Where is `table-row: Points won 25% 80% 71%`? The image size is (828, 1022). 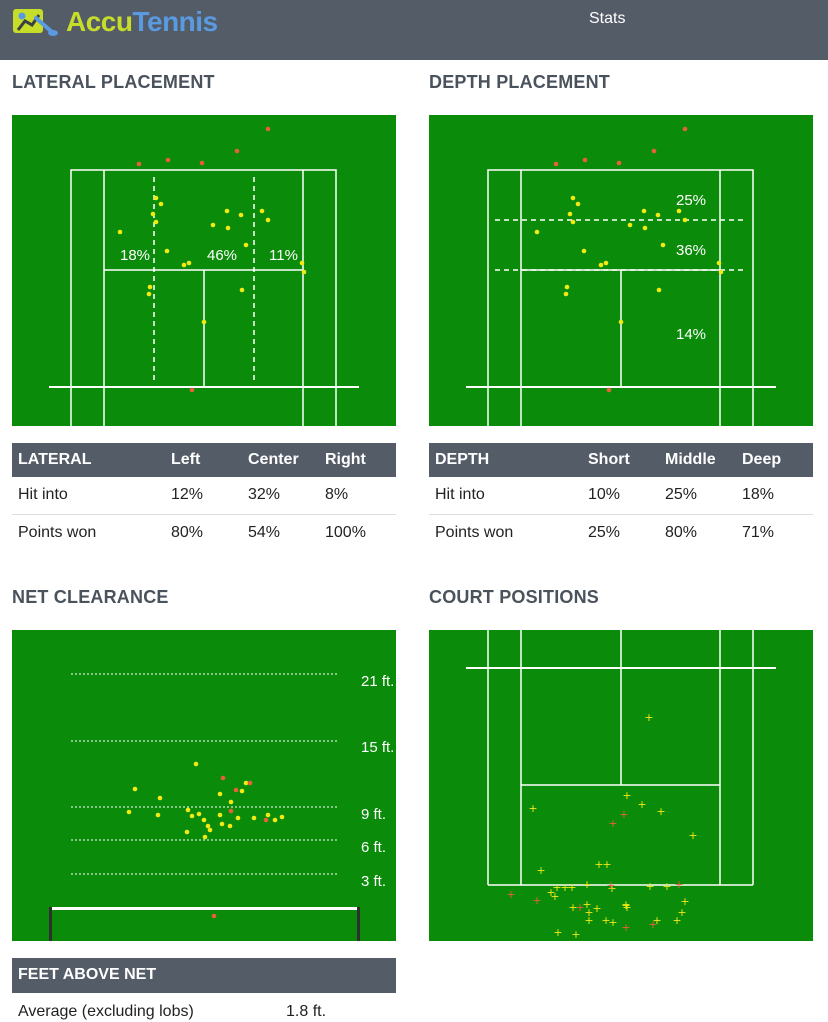 table-row: Points won 25% 80% 71% is located at coordinates (621, 532).